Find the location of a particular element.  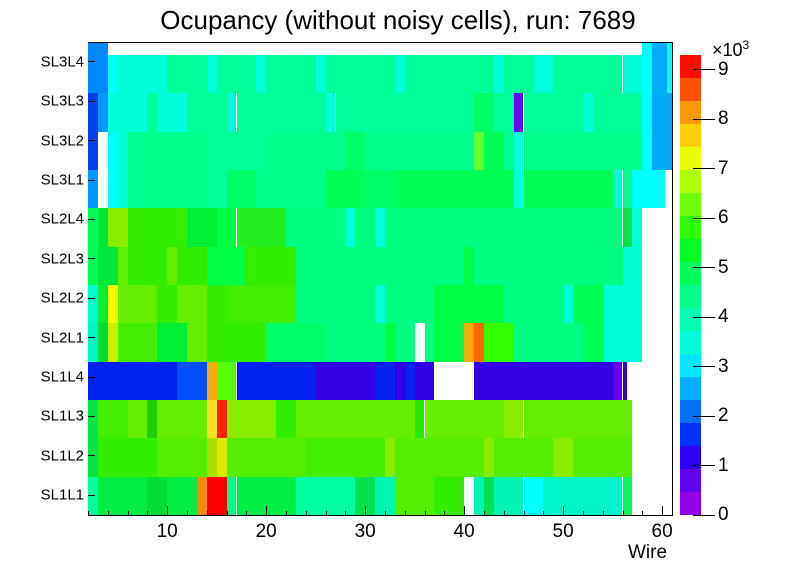

heatmap-edge-cap is located at coordinates (647, 49).